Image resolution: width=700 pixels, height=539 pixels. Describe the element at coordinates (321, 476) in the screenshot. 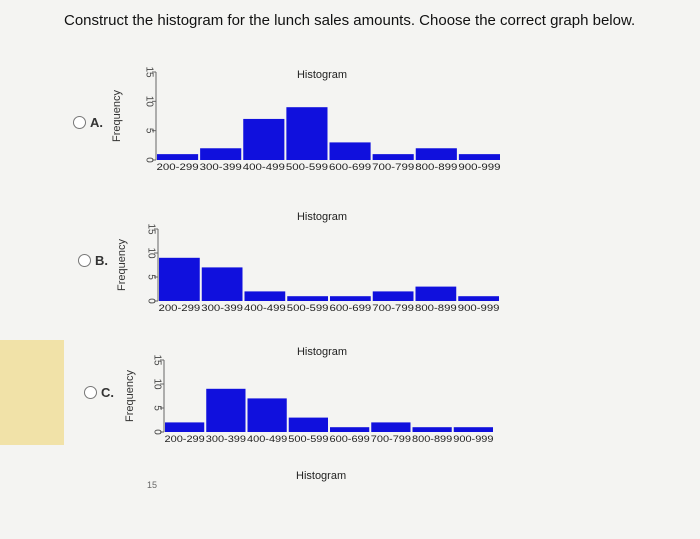

I see `histogram-d-title: Histogram` at that location.